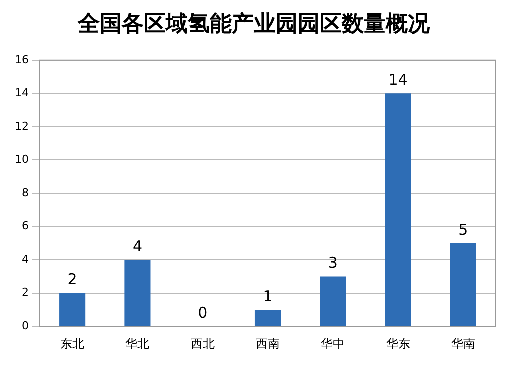  I want to click on data-label: 3, so click(333, 263).